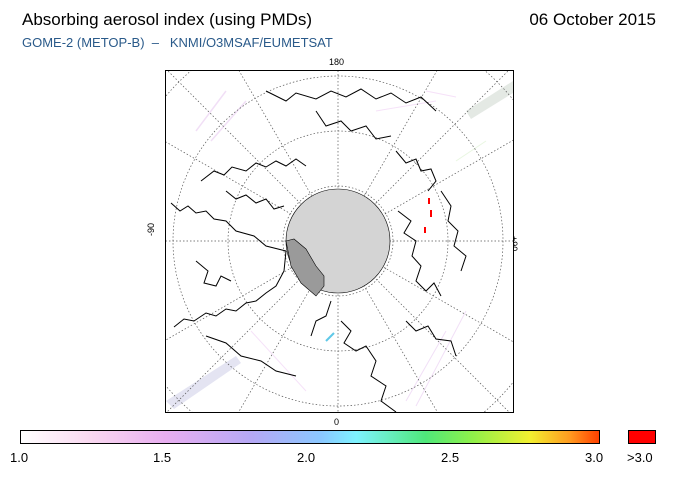 Image resolution: width=676 pixels, height=480 pixels. What do you see at coordinates (592, 19) in the screenshot?
I see `date-label: 06 October 2015` at bounding box center [592, 19].